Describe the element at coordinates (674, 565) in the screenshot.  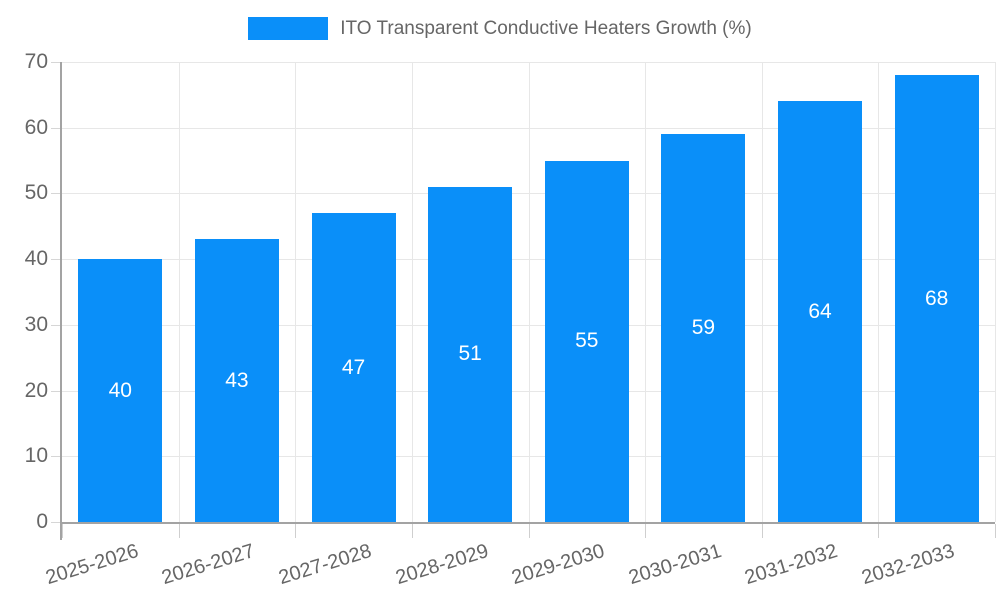
I see `x-axis-tick-label: 2030-2031` at that location.